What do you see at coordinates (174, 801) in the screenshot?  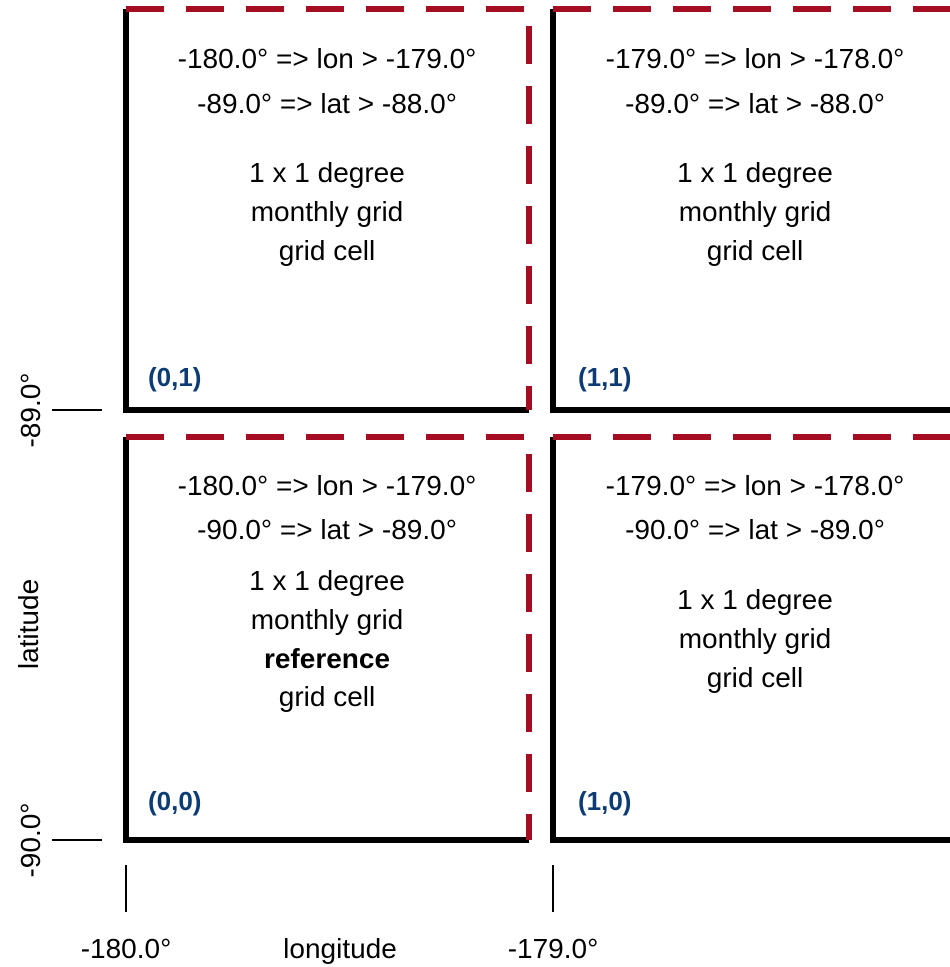 I see `cell-index-label: (0,0)` at bounding box center [174, 801].